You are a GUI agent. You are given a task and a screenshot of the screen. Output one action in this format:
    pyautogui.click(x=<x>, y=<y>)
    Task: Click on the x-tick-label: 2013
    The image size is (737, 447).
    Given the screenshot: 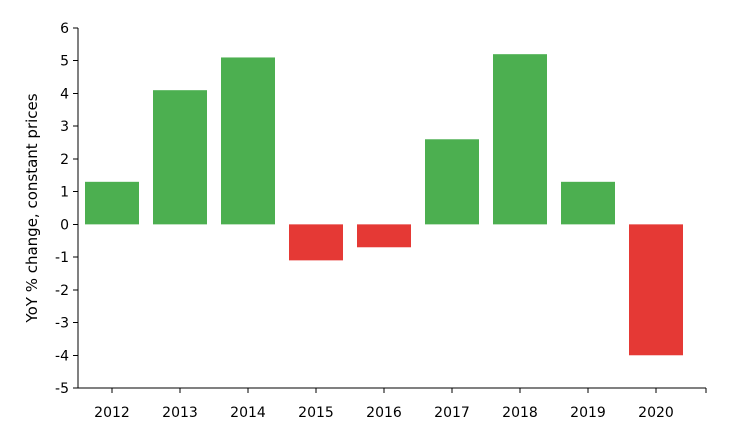 What is the action you would take?
    pyautogui.click(x=180, y=413)
    